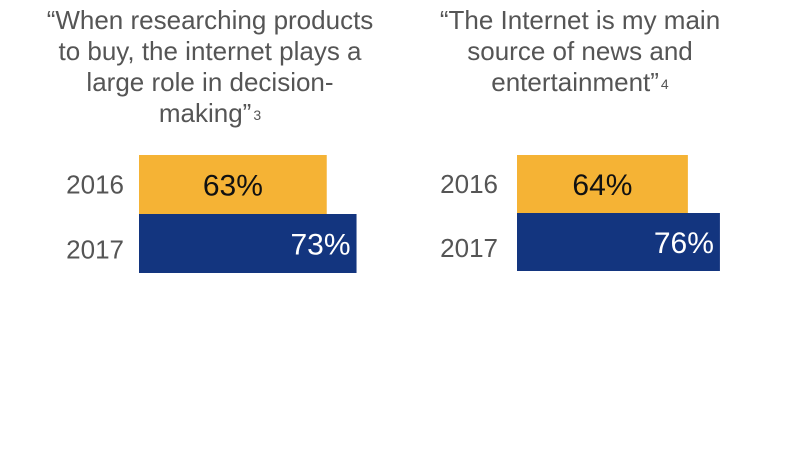 This screenshot has width=800, height=450. Describe the element at coordinates (684, 243) in the screenshot. I see `data-label: 76%` at that location.